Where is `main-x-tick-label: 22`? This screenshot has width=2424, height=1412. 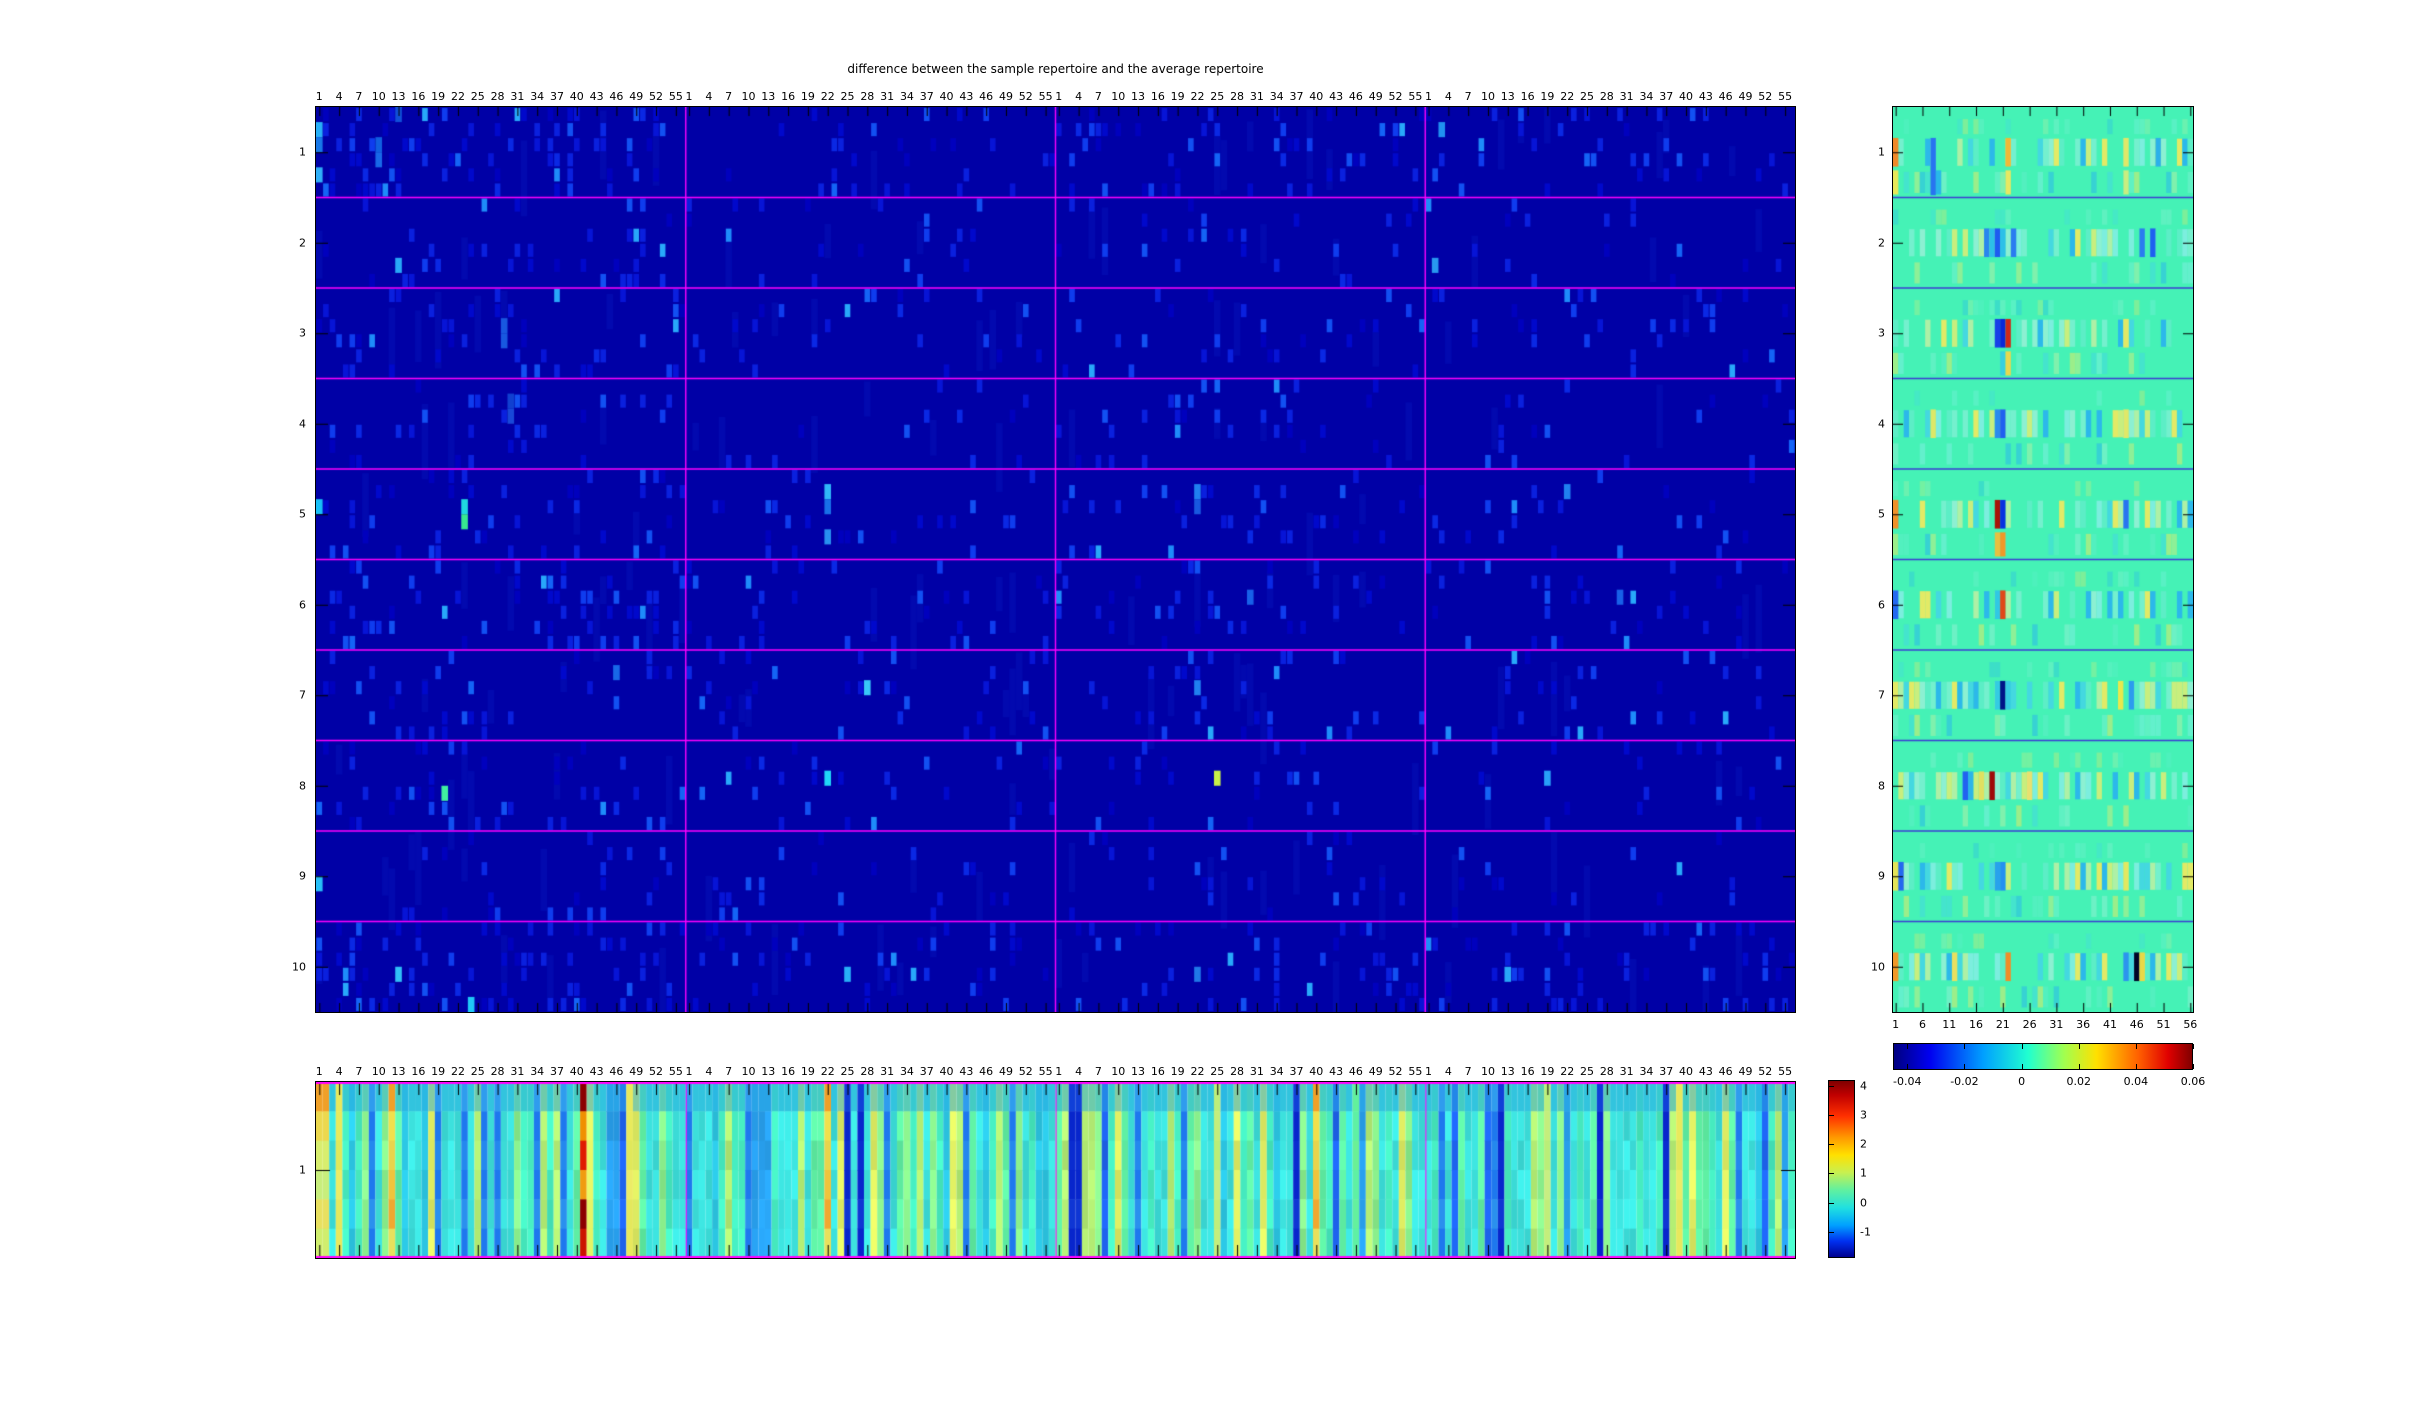
main-x-tick-label: 22 is located at coordinates (827, 96).